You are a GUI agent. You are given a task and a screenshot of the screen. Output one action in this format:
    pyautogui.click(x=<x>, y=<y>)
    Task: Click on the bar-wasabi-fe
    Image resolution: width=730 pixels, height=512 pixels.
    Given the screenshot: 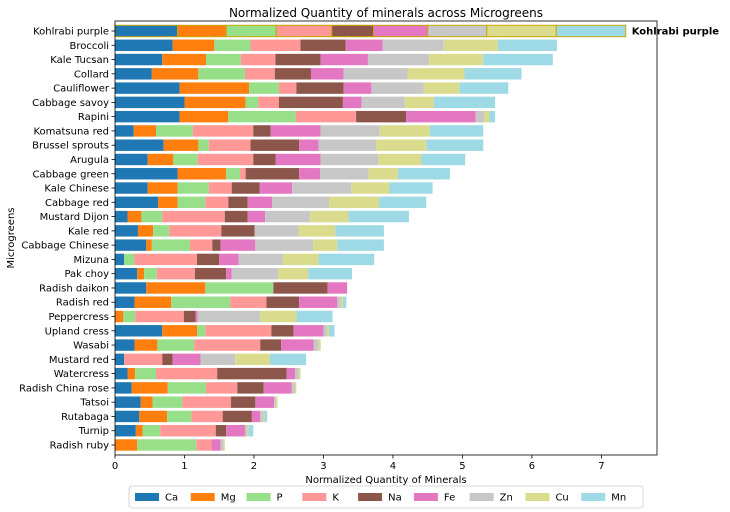 What is the action you would take?
    pyautogui.click(x=297, y=345)
    